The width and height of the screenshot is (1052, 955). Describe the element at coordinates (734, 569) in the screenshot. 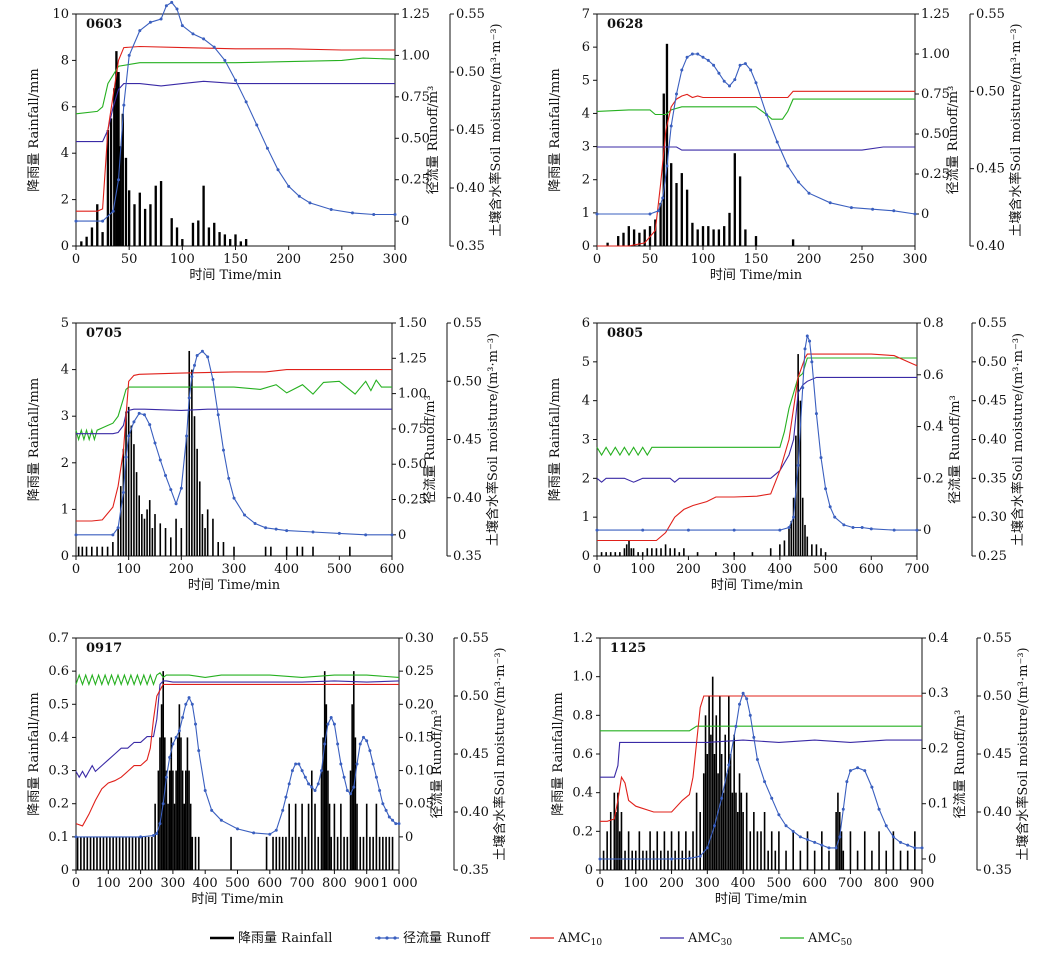

I see `x-tick-label: 300` at that location.